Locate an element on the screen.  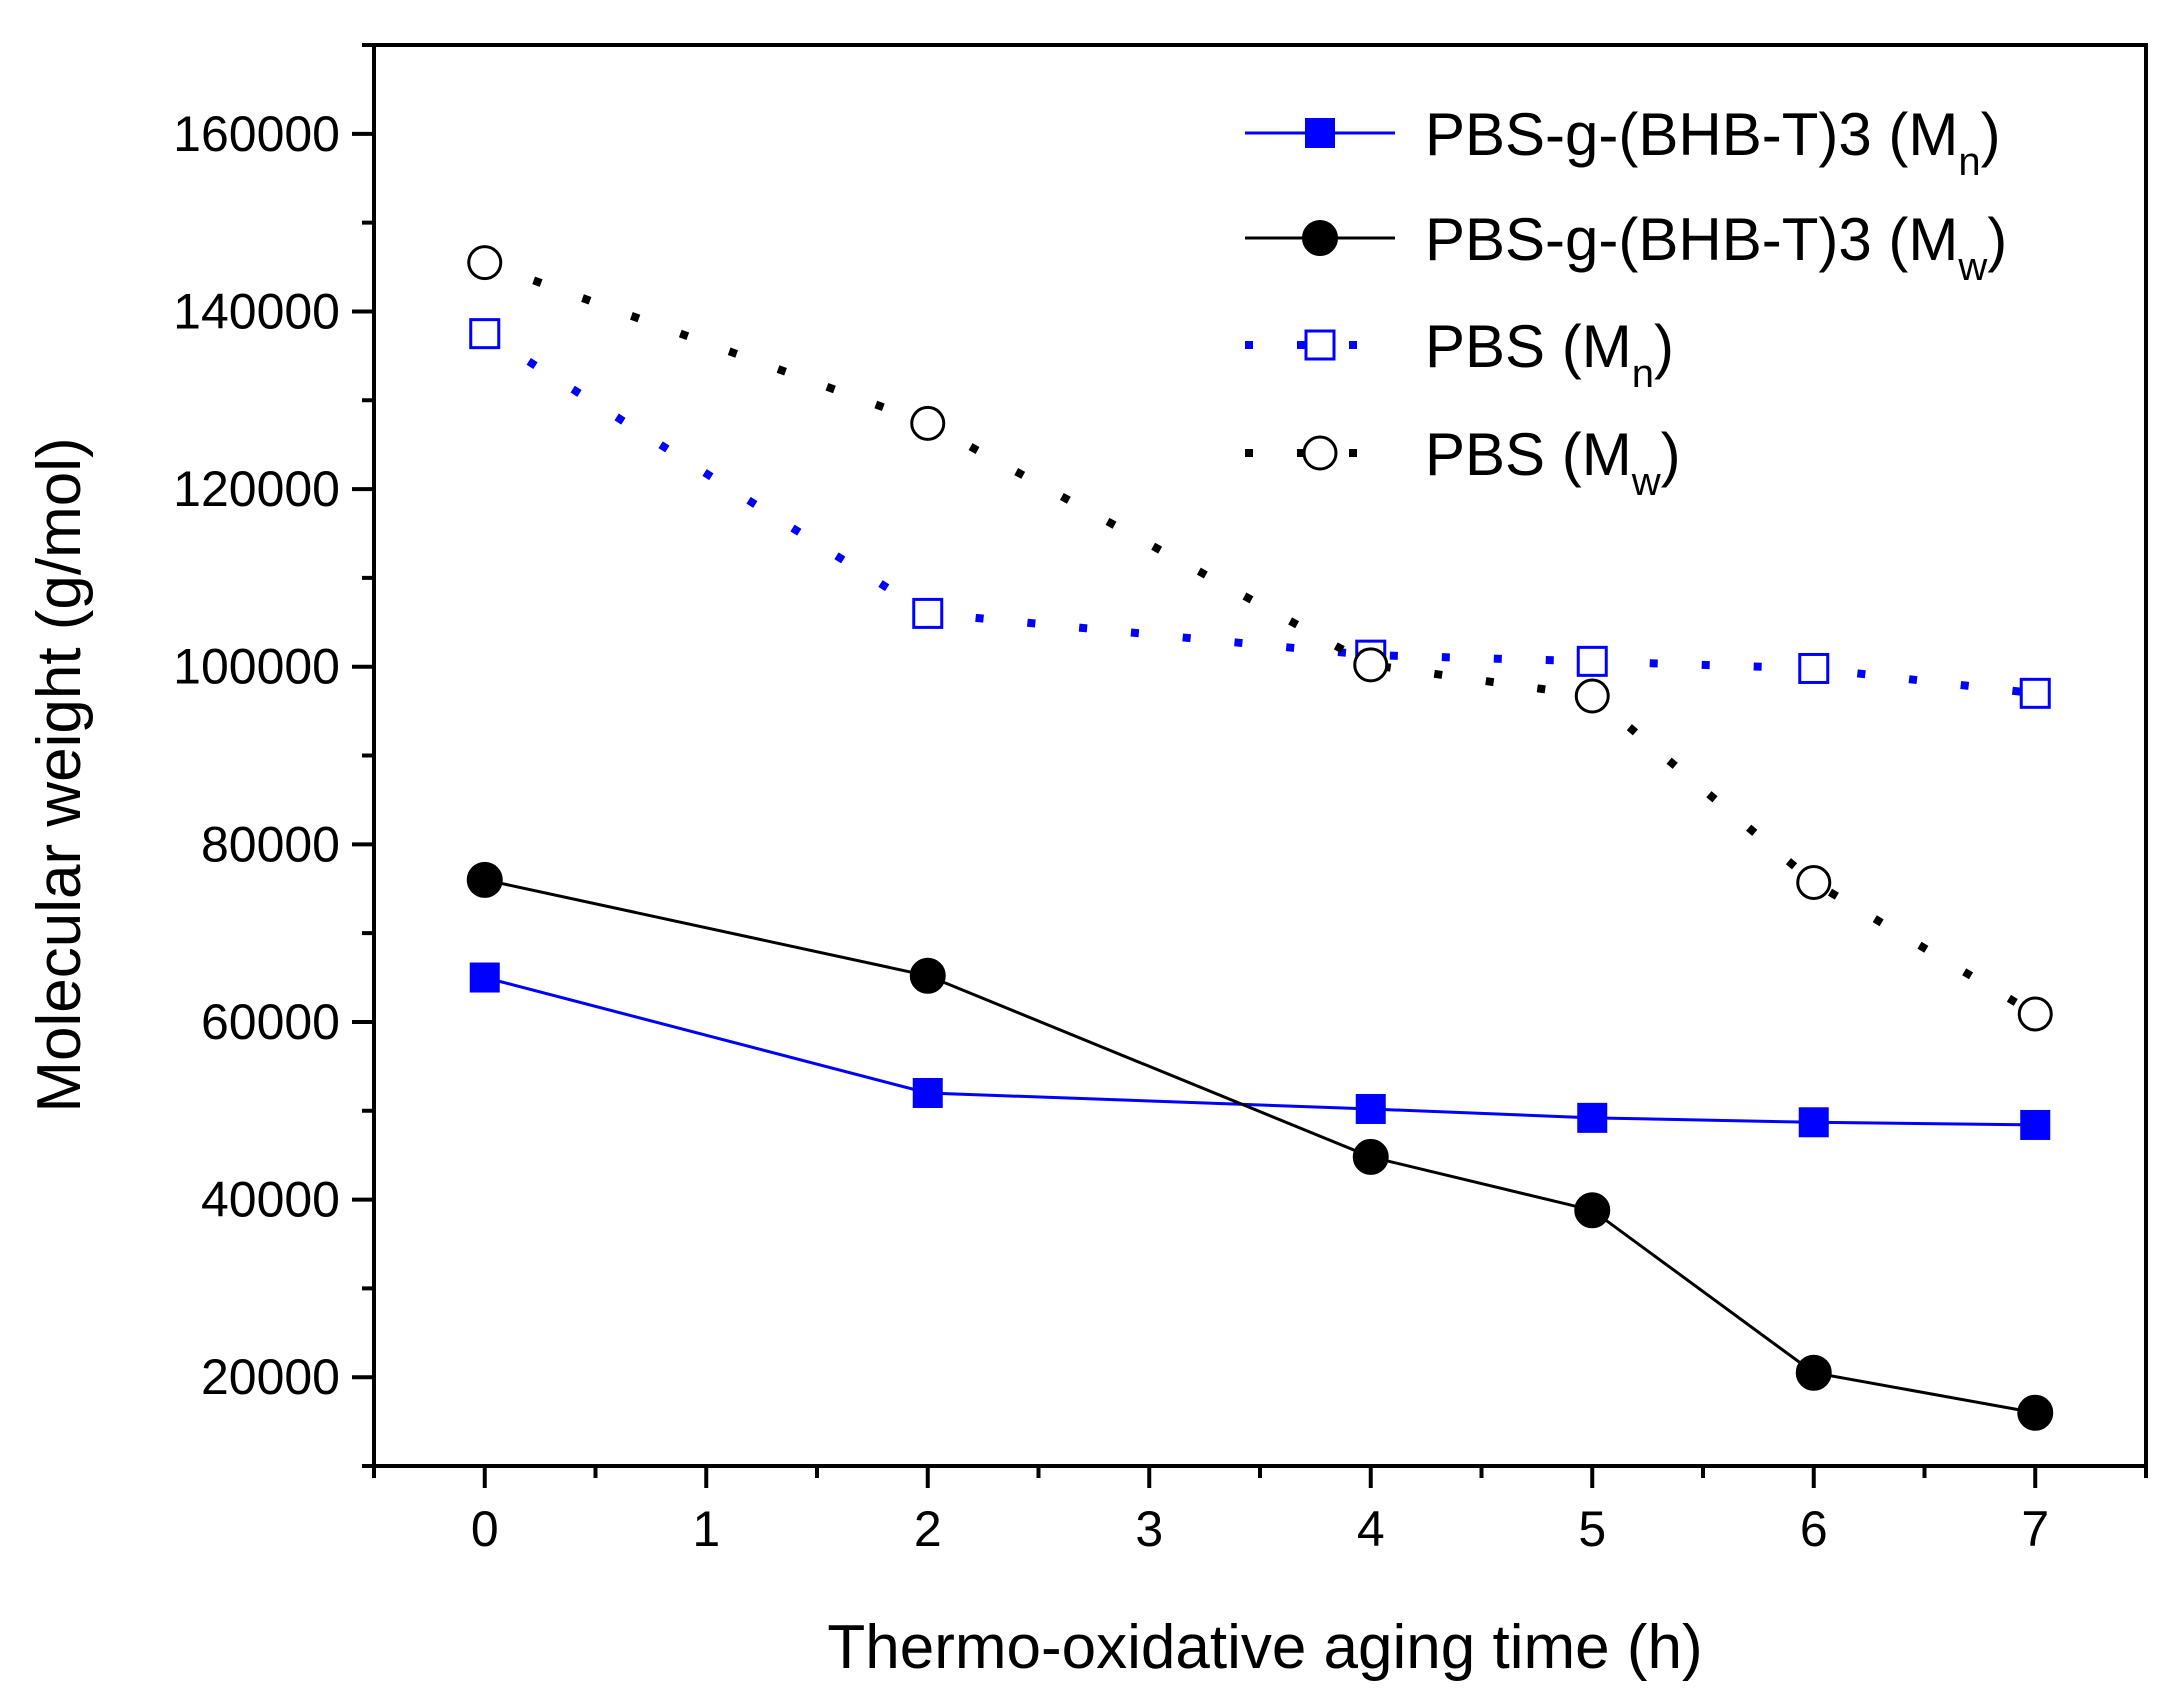
y-tick-label: 140000 is located at coordinates (256, 311).